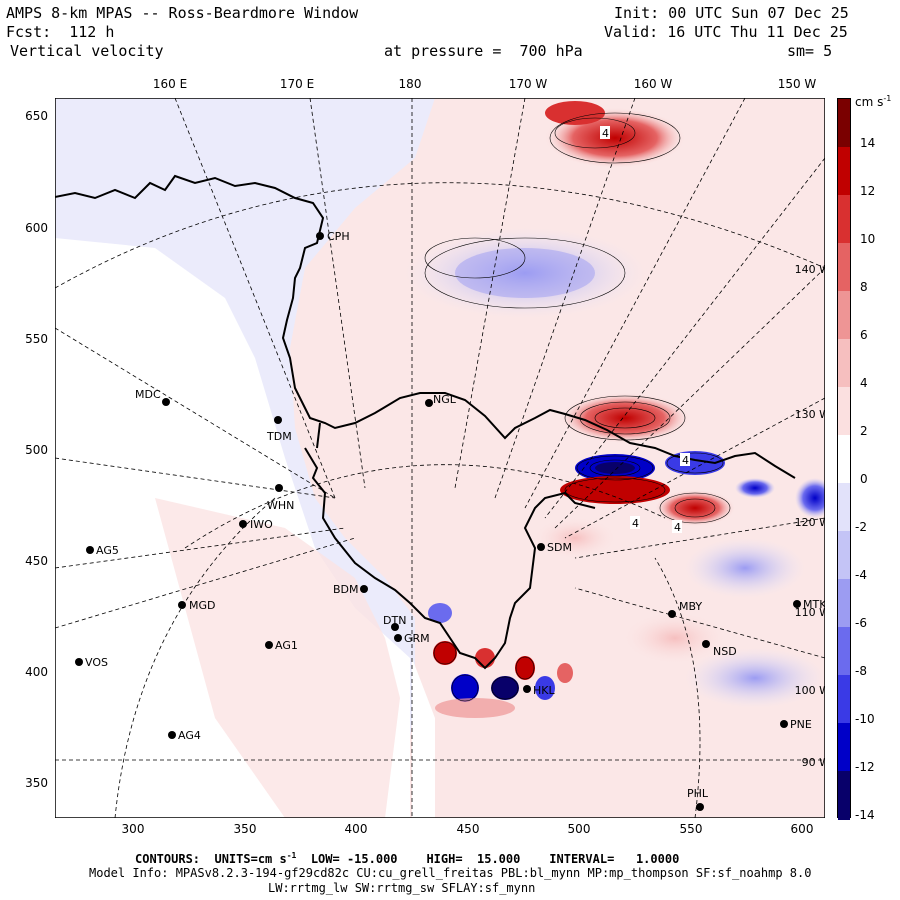 Image resolution: width=900 pixels, height=900 pixels. I want to click on colorbar-units-exp: -1, so click(887, 98).